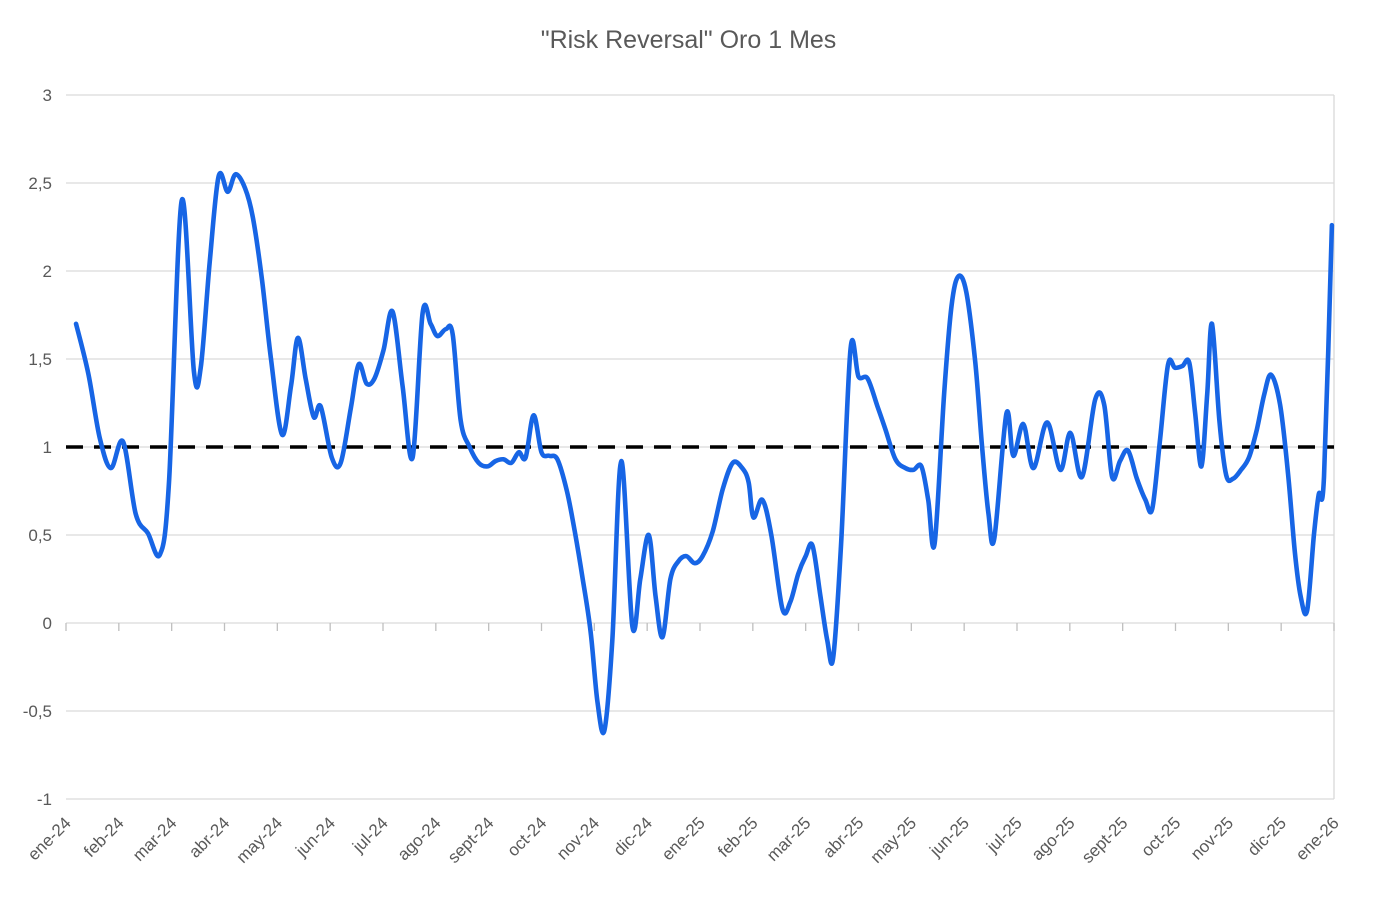 This screenshot has width=1377, height=902. What do you see at coordinates (1212, 838) in the screenshot?
I see `x-axis-label: nov-25` at bounding box center [1212, 838].